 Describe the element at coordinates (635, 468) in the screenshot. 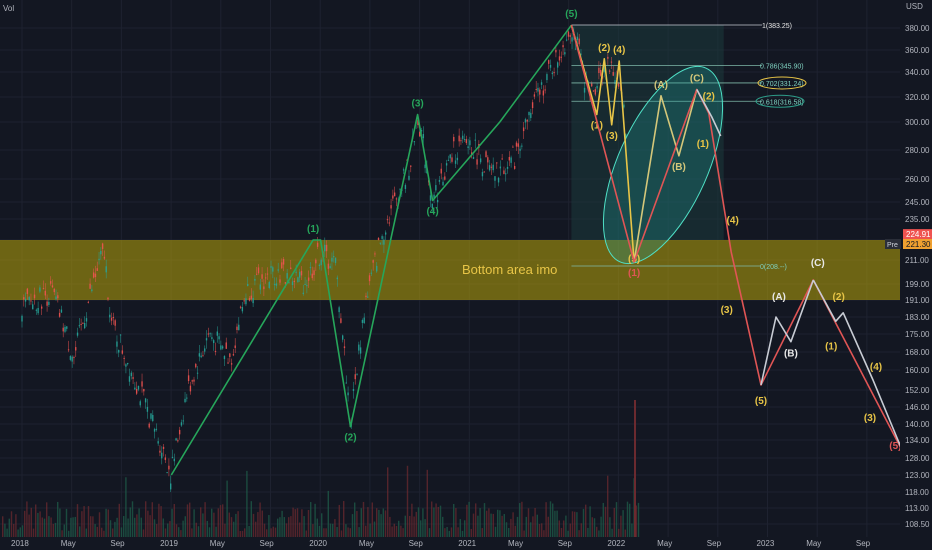

I see `volume-spike` at that location.